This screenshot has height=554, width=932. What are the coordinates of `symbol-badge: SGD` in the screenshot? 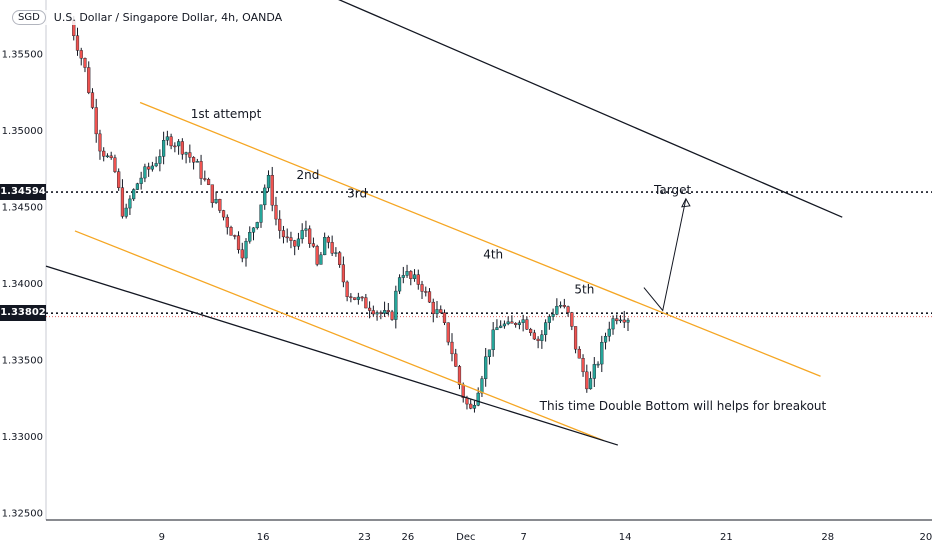 It's located at (29, 17).